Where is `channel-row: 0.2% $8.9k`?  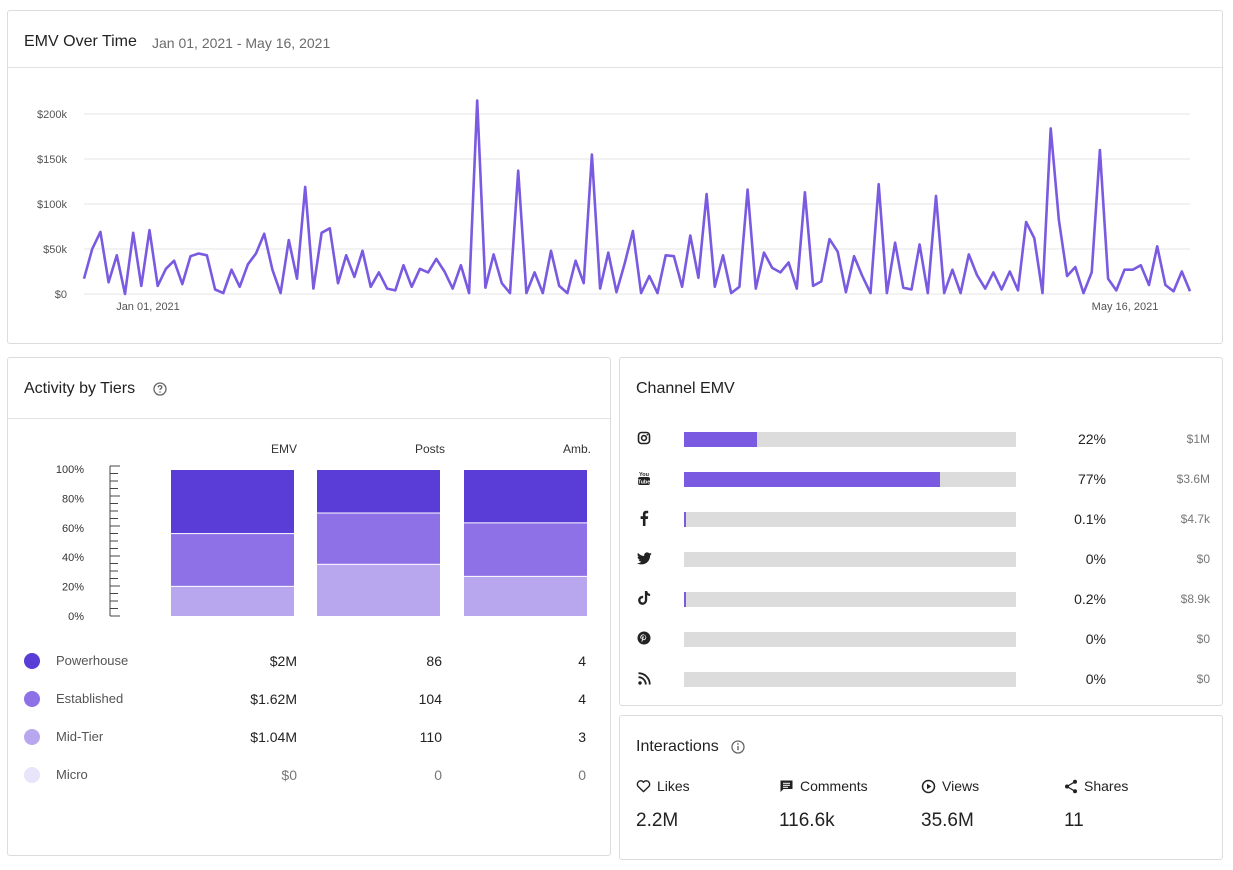 channel-row: 0.2% $8.9k is located at coordinates (920, 599).